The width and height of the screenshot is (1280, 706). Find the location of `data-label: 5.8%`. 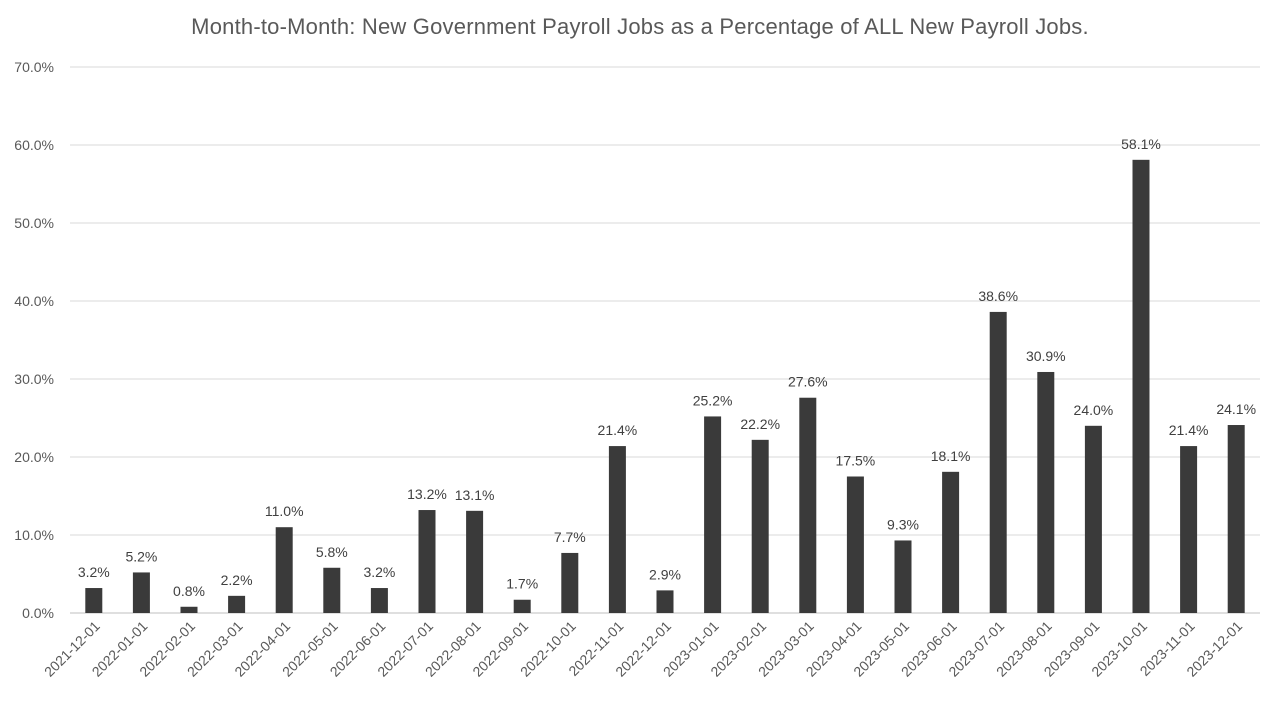

data-label: 5.8% is located at coordinates (332, 552).